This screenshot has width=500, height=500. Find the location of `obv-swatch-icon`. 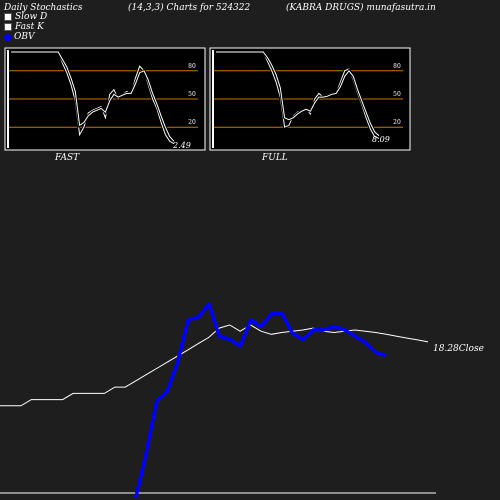

obv-swatch-icon is located at coordinates (7, 37).